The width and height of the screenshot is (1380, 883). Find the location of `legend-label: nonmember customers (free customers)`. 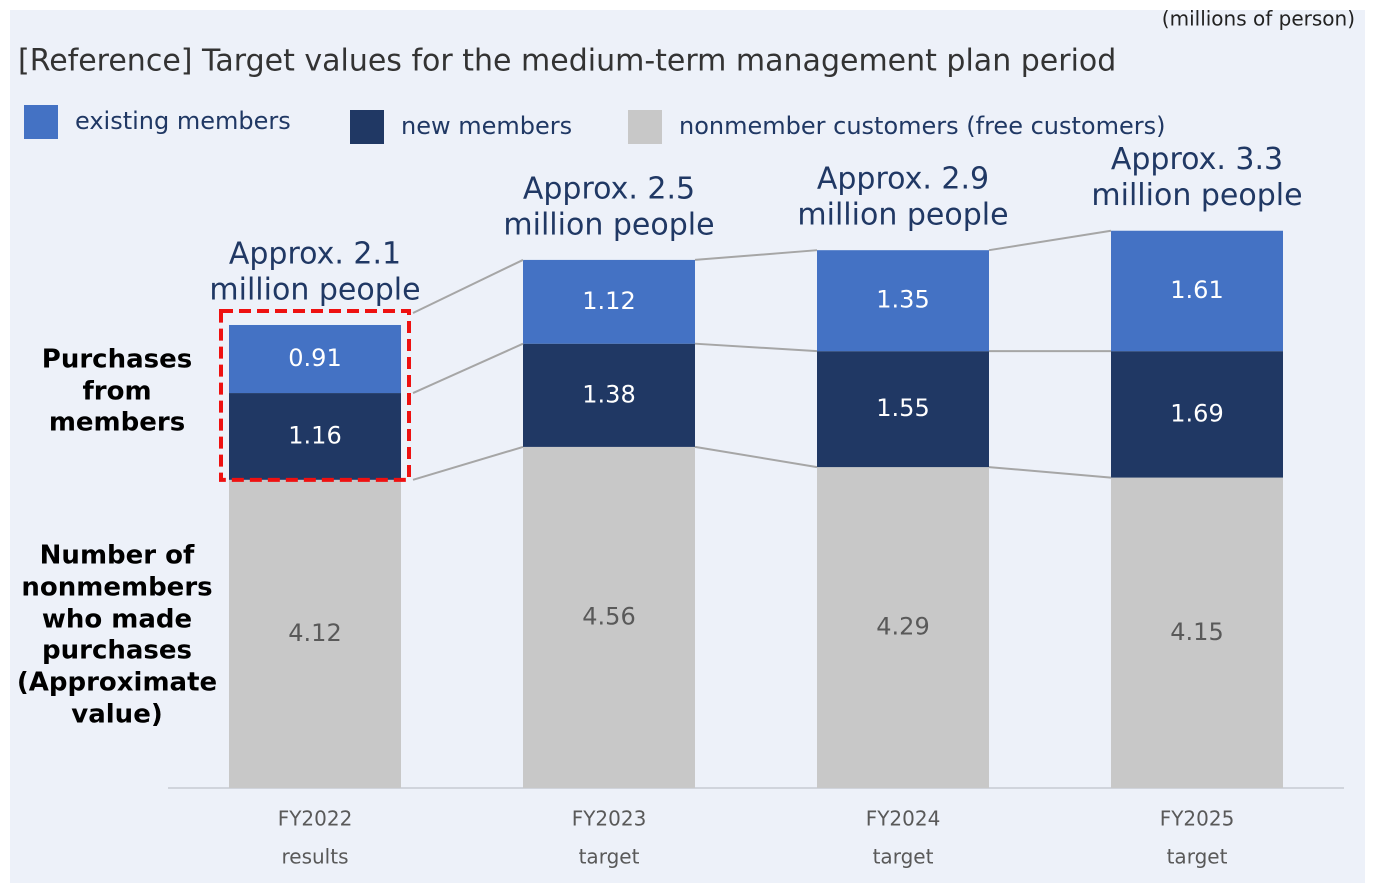

legend-label: nonmember customers (free customers) is located at coordinates (922, 126).